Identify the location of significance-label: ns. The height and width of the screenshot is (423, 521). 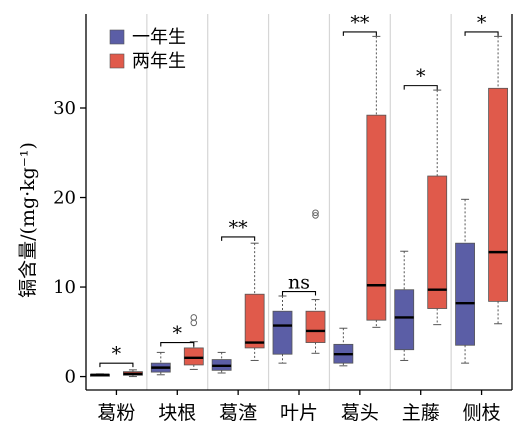
(299, 283).